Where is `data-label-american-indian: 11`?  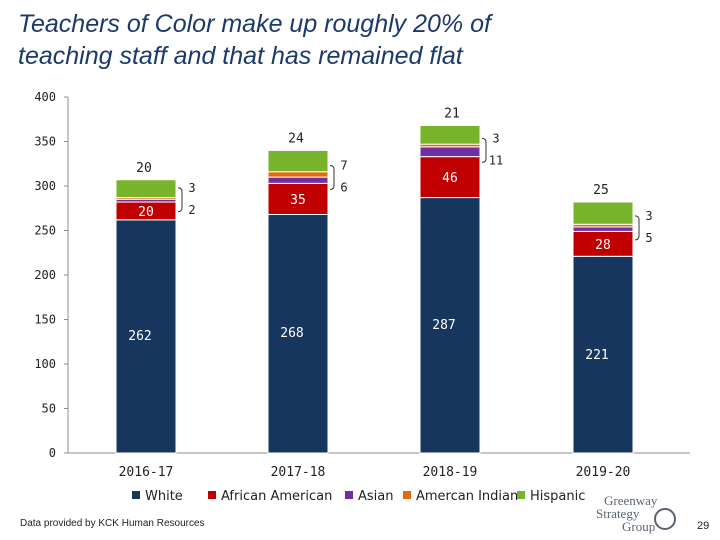
data-label-american-indian: 11 is located at coordinates (496, 160).